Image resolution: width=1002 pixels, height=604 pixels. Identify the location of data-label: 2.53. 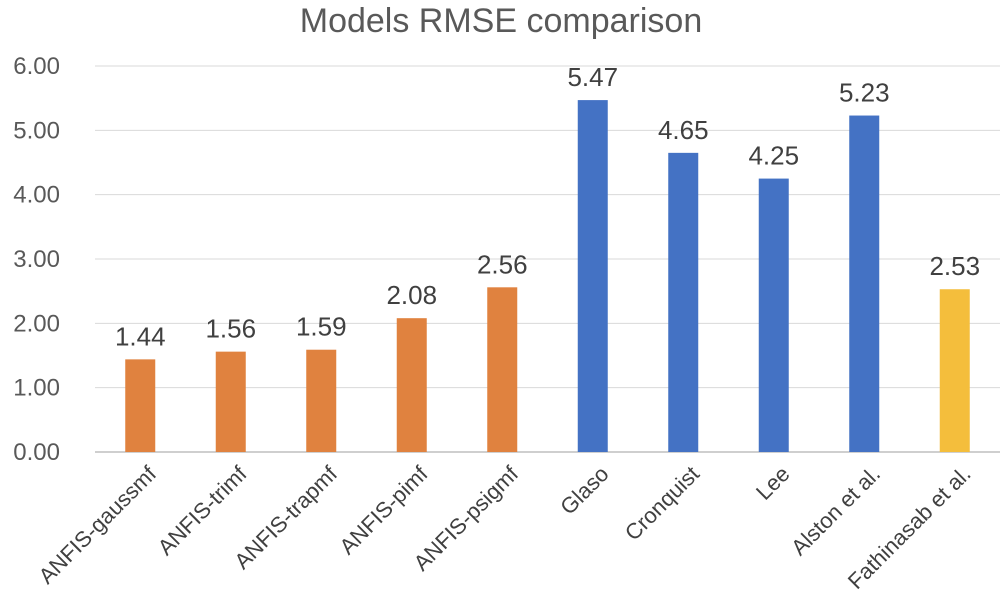
(954, 266).